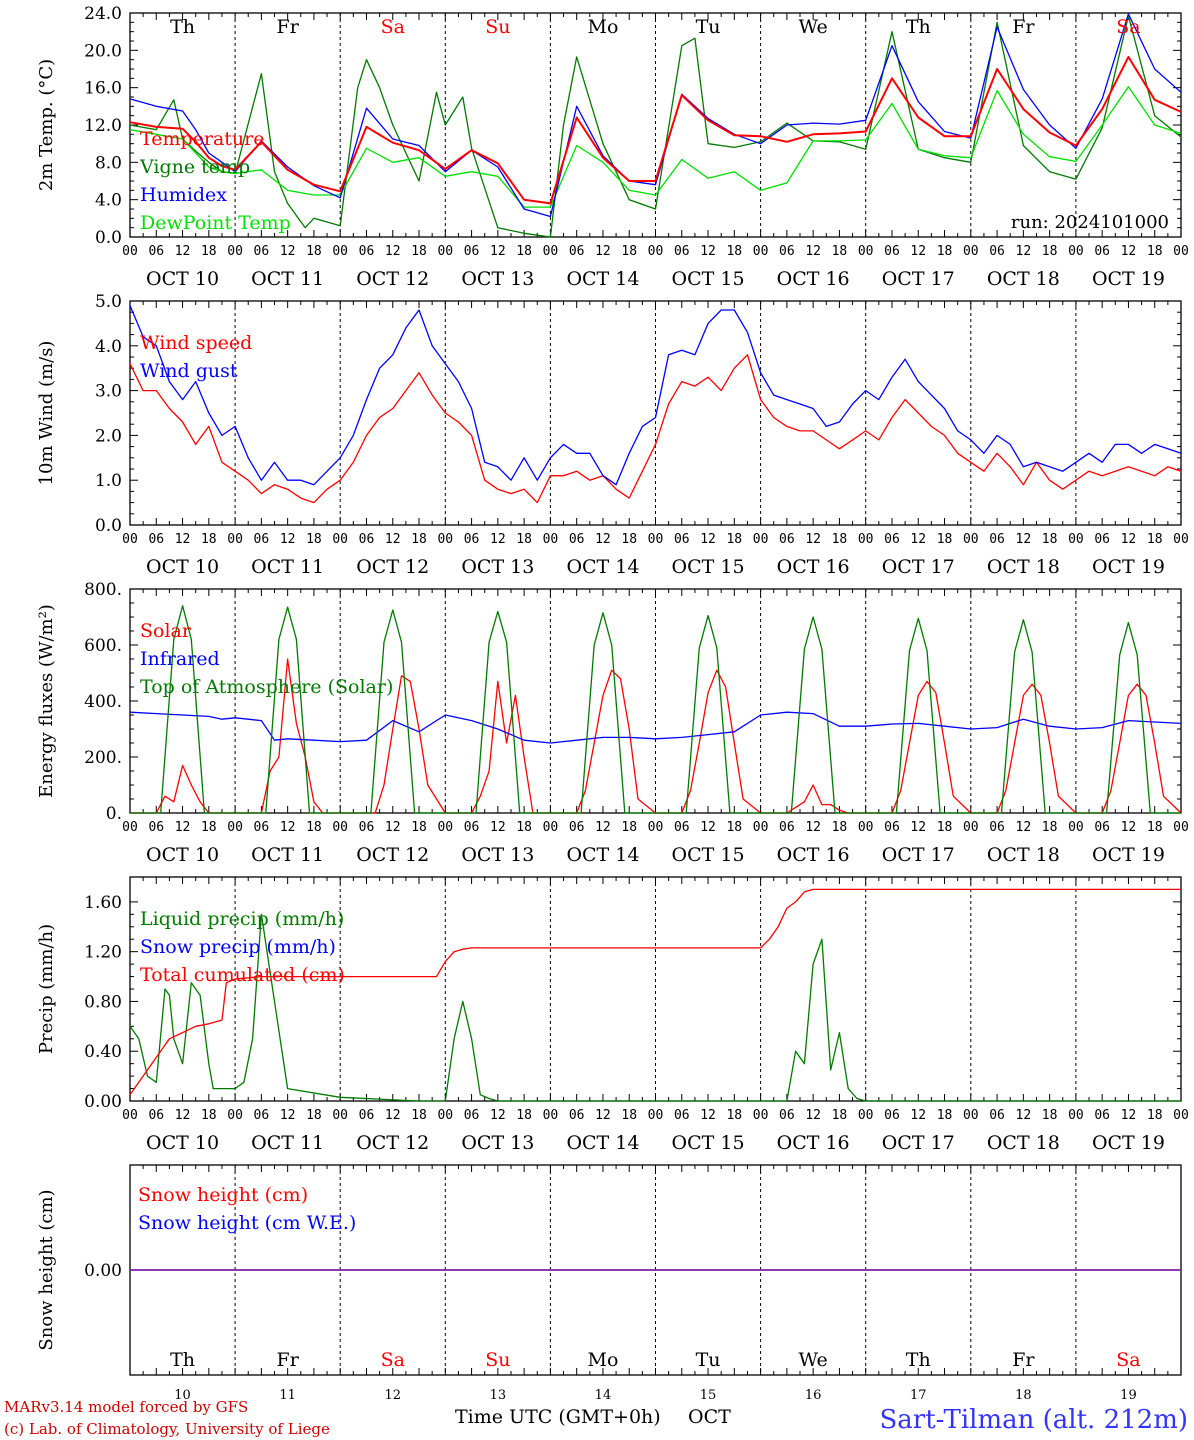 Image resolution: width=1194 pixels, height=1440 pixels. I want to click on weekday-label: Tu, so click(708, 27).